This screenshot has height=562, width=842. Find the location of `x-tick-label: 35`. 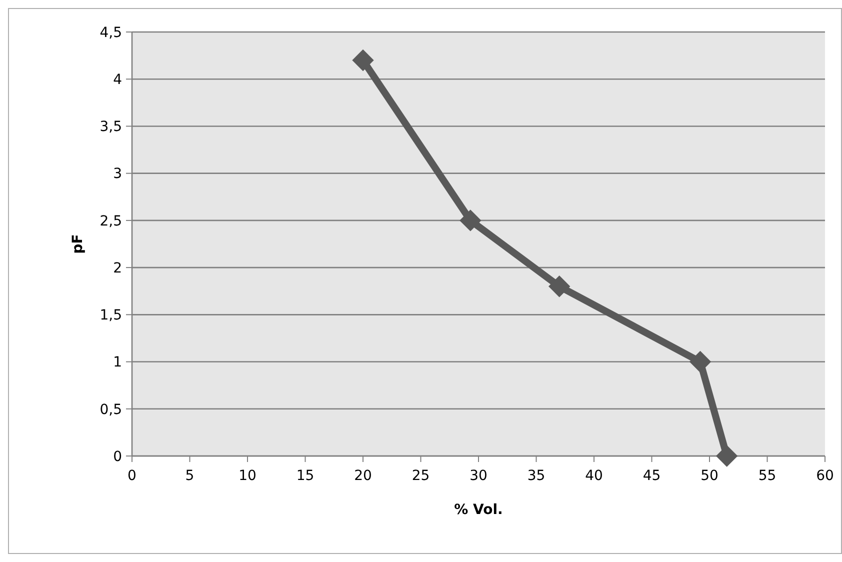

x-tick-label: 35 is located at coordinates (536, 476).